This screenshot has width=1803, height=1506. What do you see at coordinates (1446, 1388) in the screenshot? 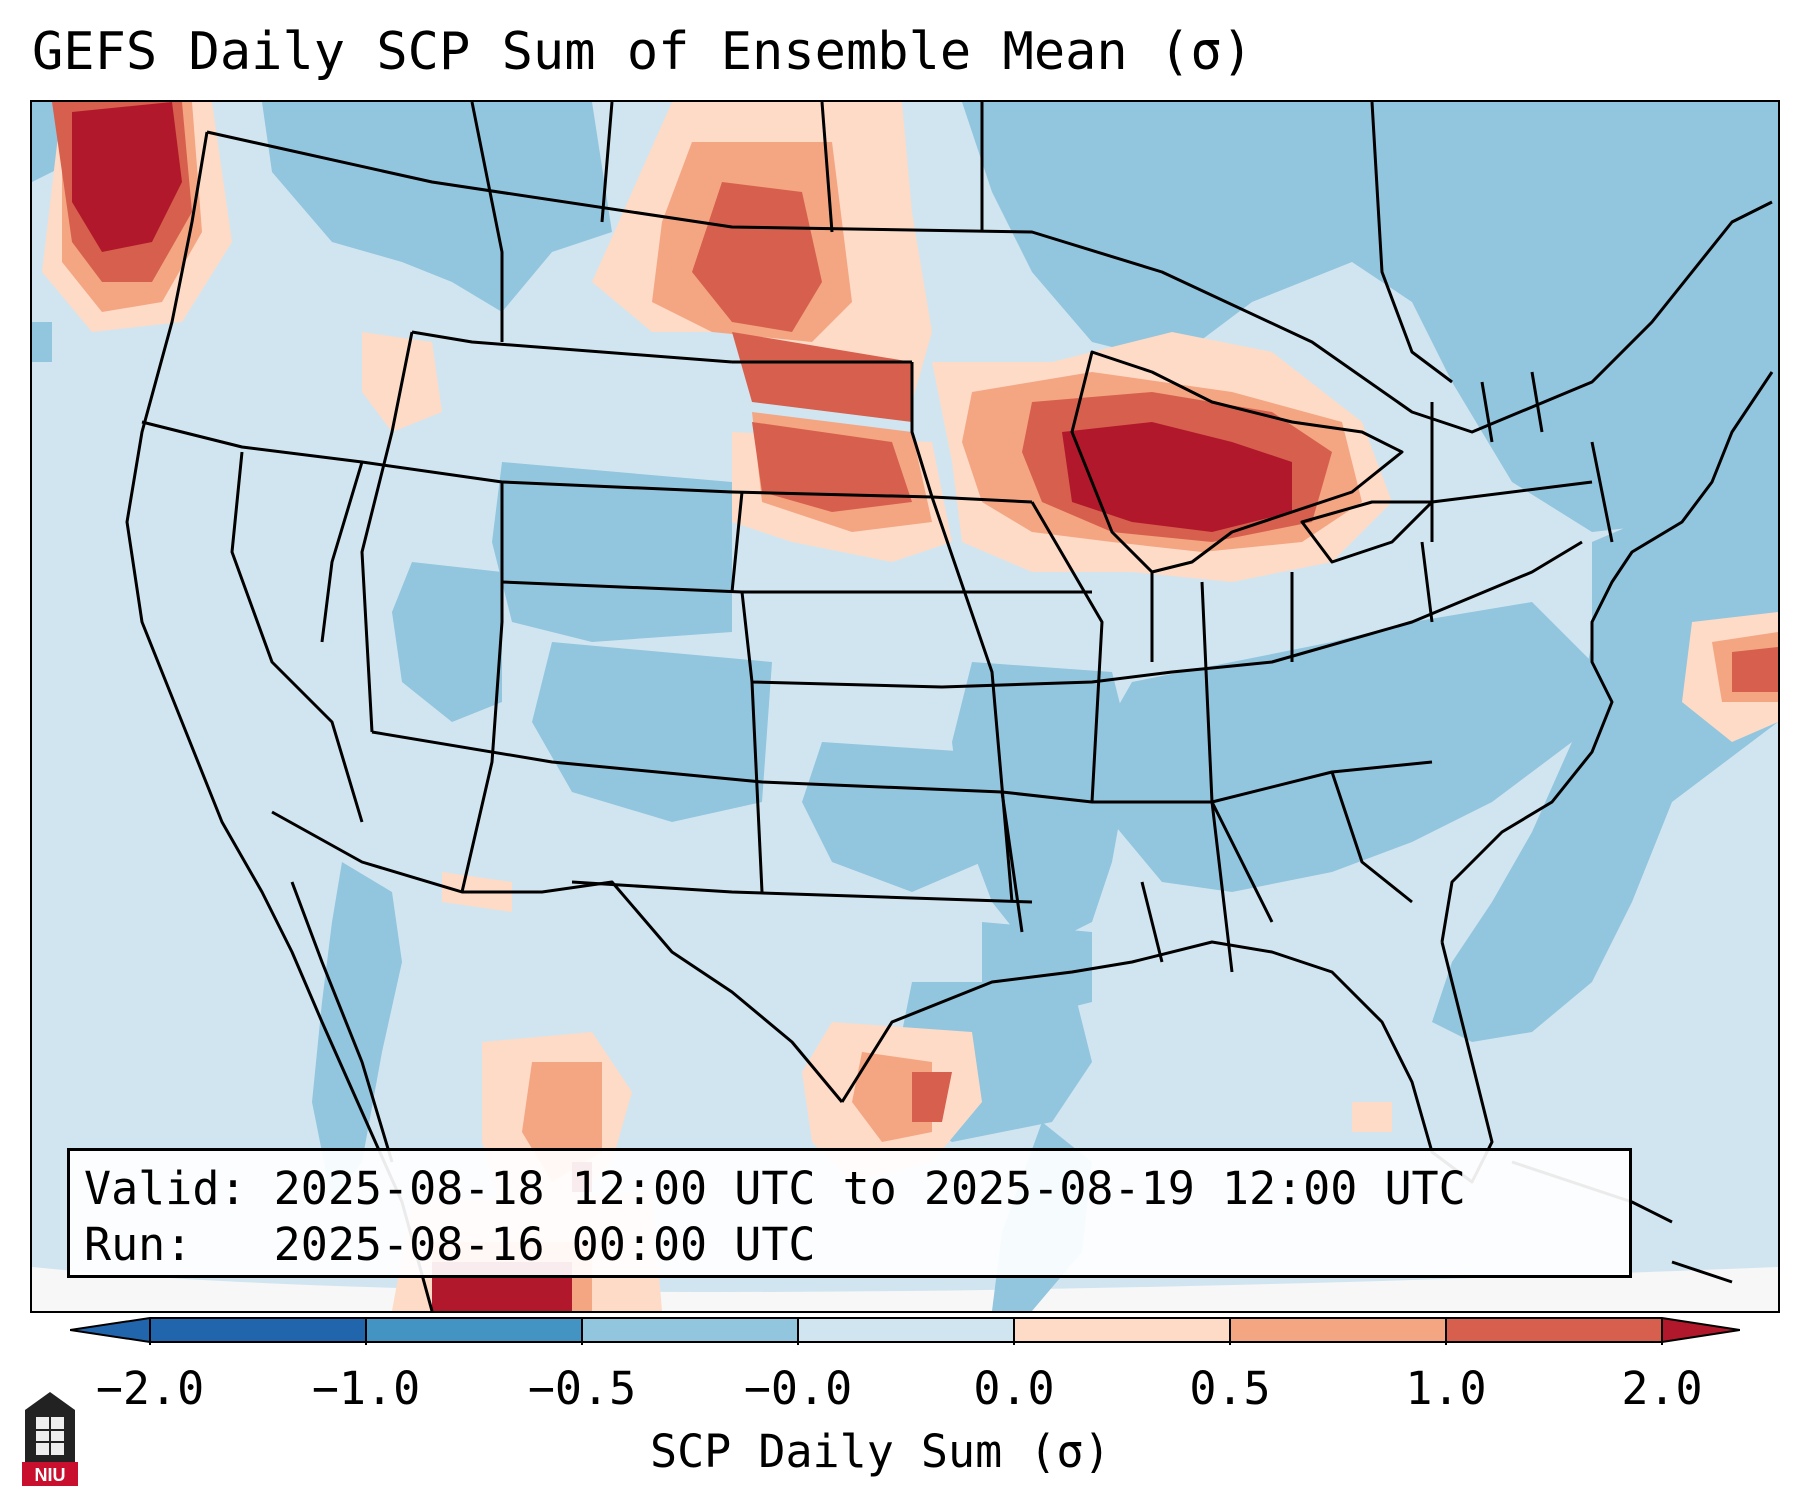
I see `colorbar-tick-7: 1.0` at bounding box center [1446, 1388].